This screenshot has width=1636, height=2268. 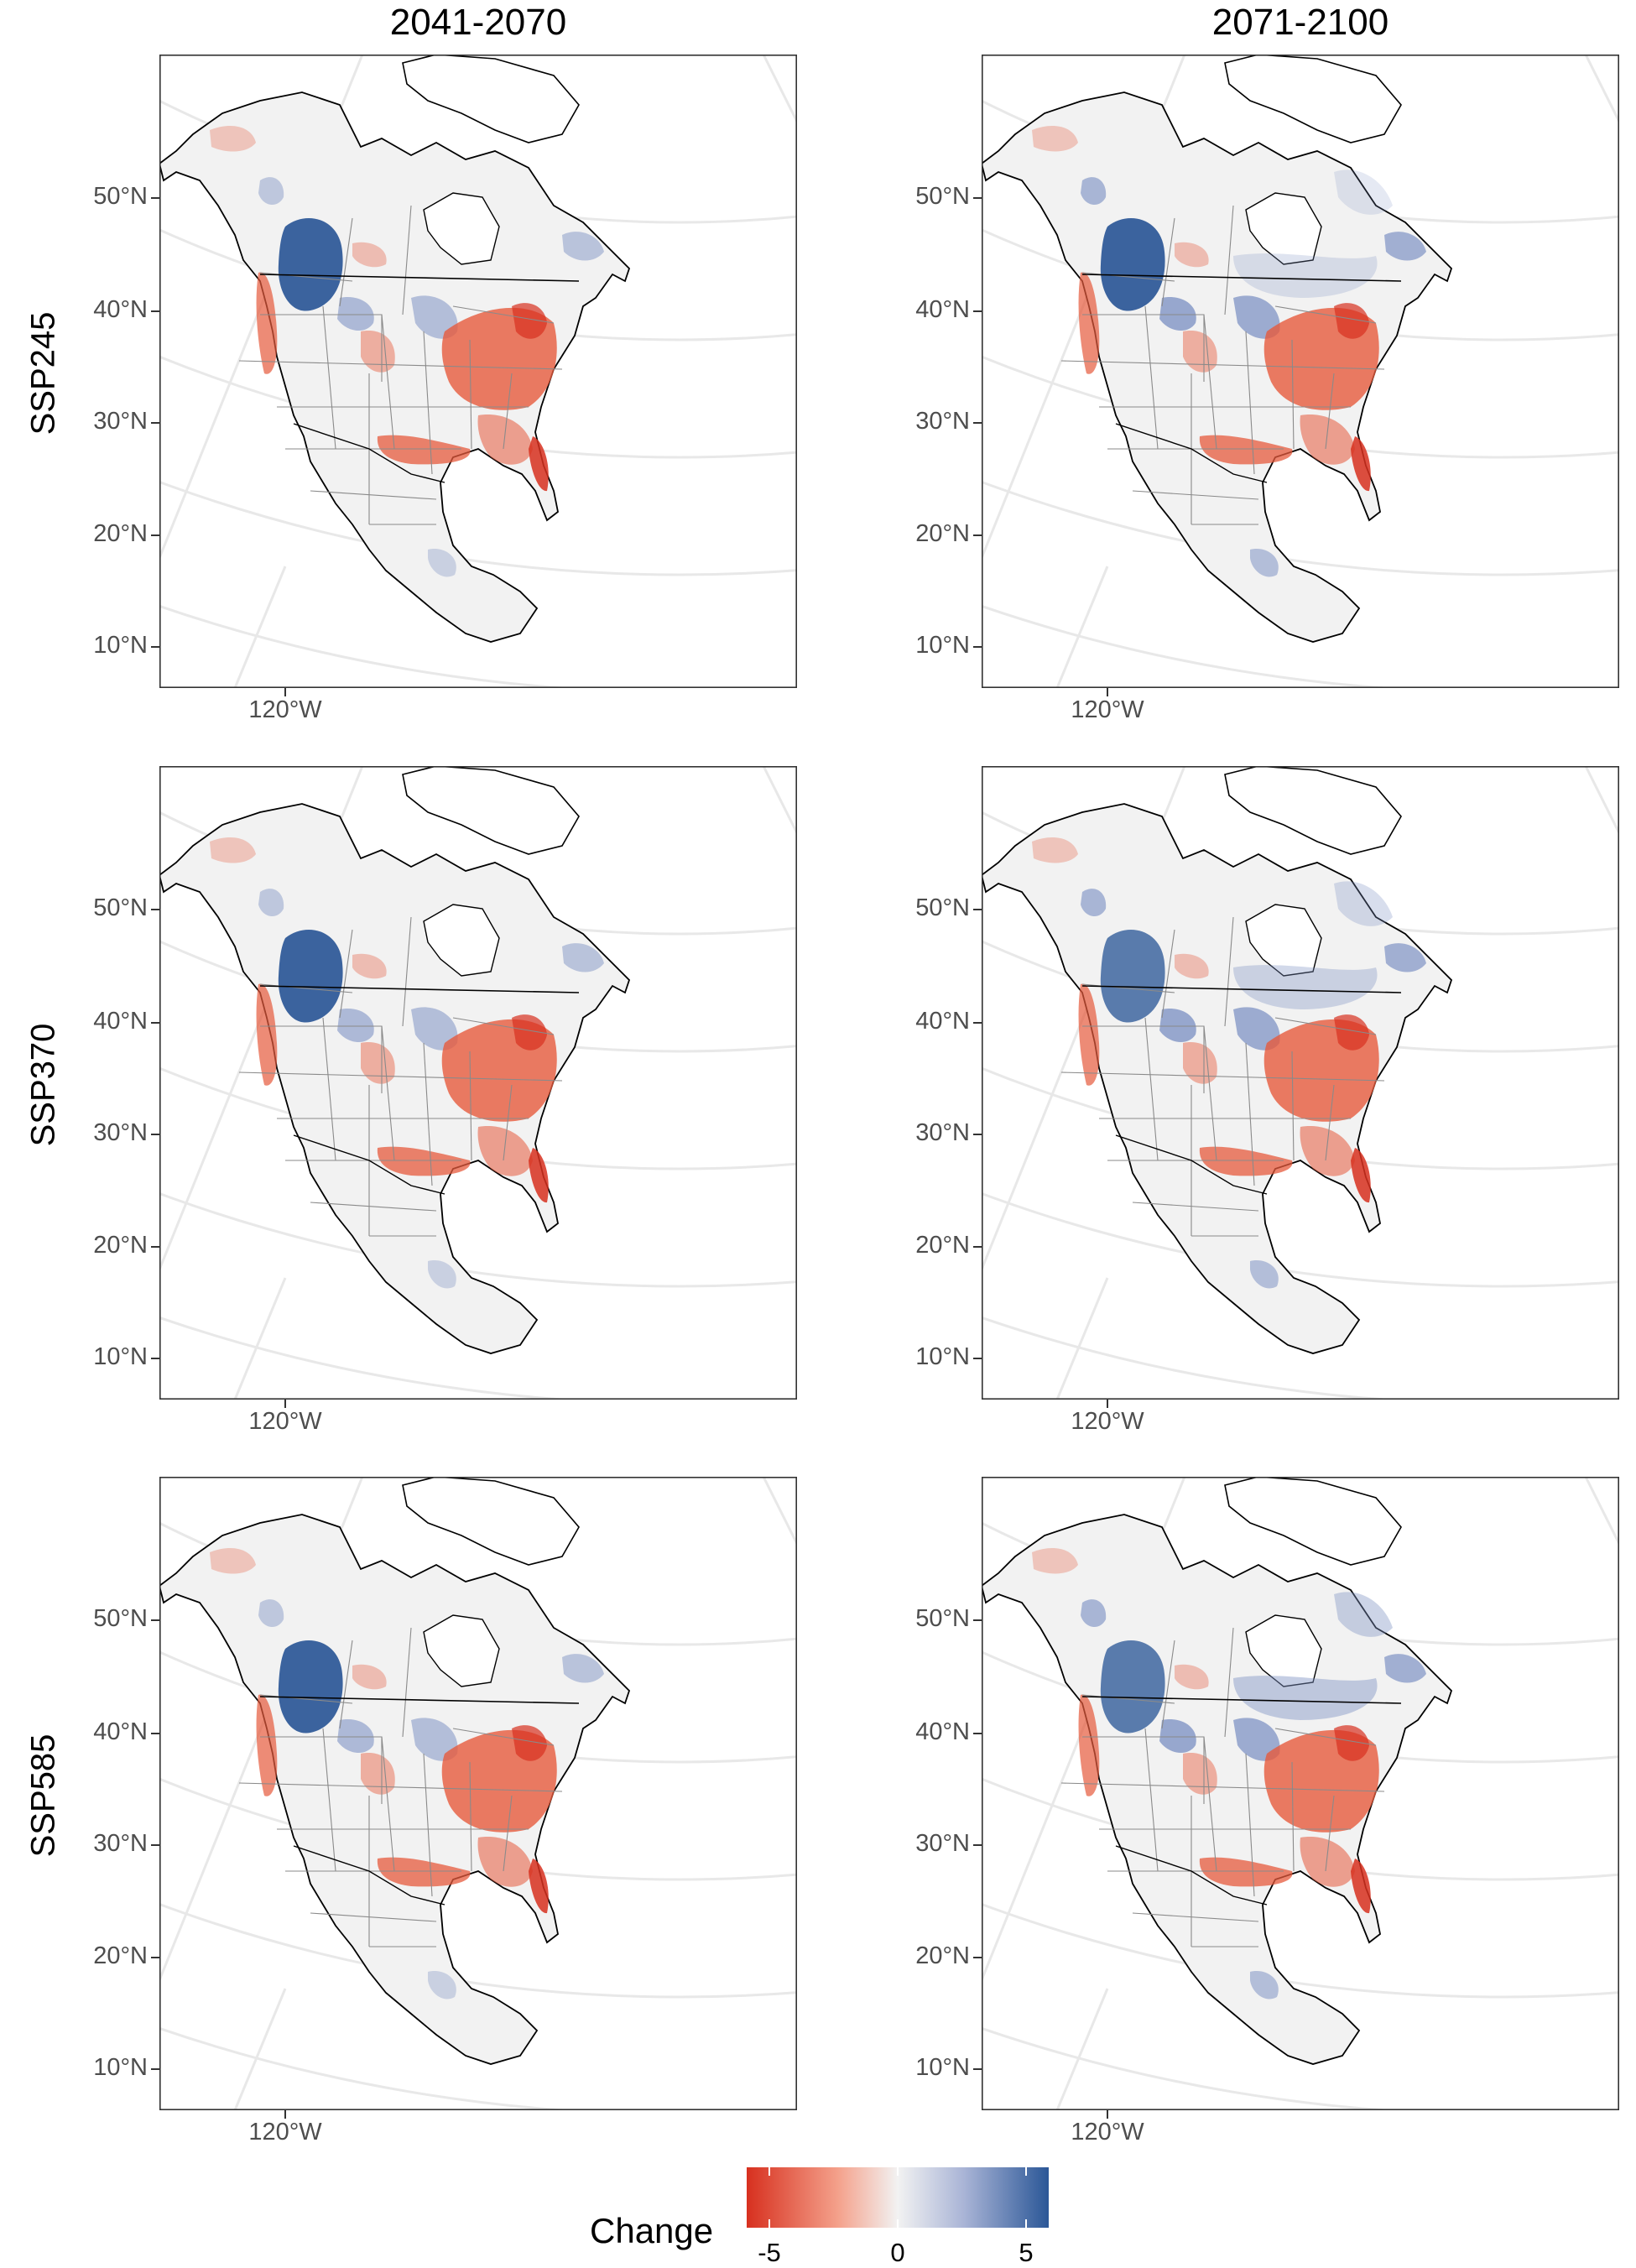 What do you see at coordinates (1026, 2252) in the screenshot?
I see `legend-tick-plus5: 5` at bounding box center [1026, 2252].